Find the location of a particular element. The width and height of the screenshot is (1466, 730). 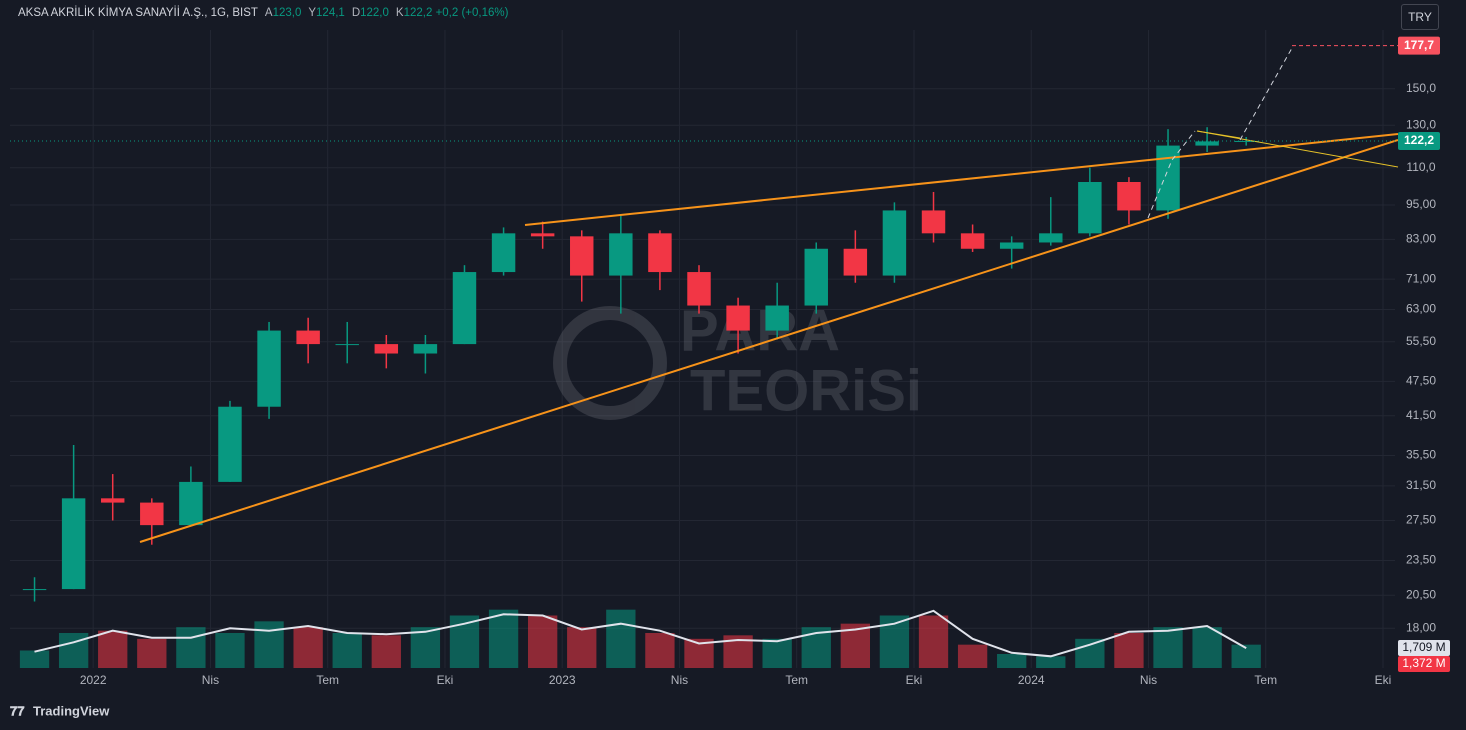

volume-readout-label: 1,709 M is located at coordinates (1423, 647).